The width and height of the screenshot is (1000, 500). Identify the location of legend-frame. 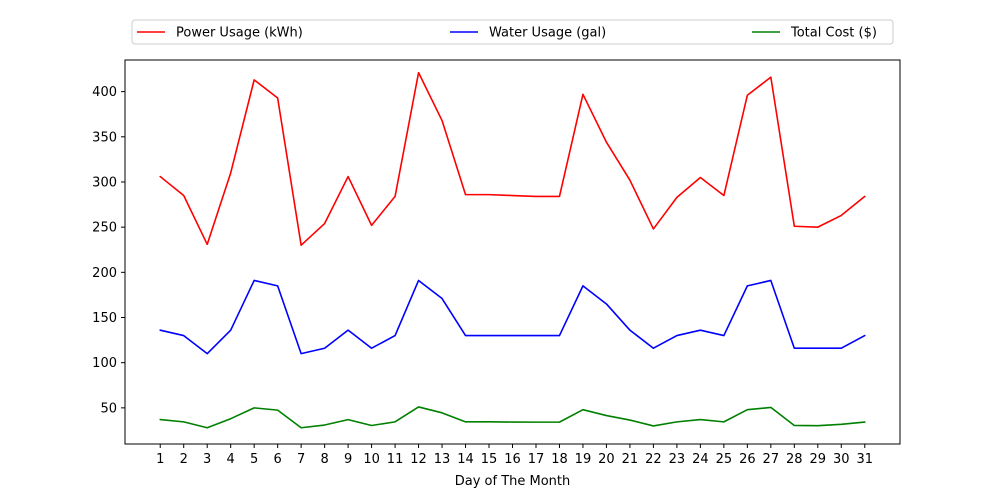
(512, 32).